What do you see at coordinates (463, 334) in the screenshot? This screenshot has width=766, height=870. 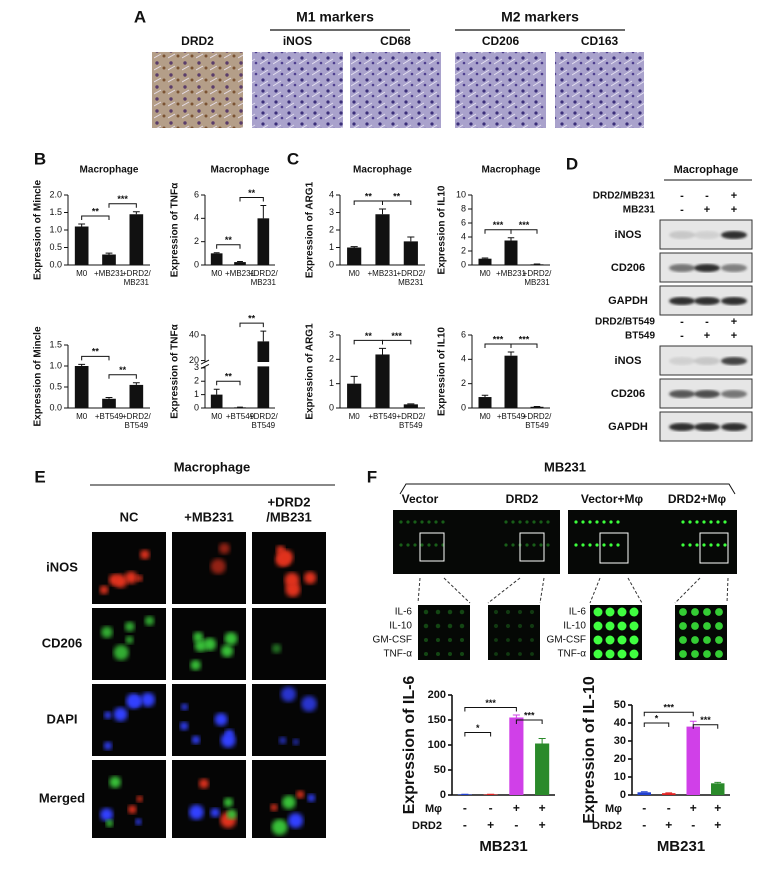 I see `y-tick-label: 6` at bounding box center [463, 334].